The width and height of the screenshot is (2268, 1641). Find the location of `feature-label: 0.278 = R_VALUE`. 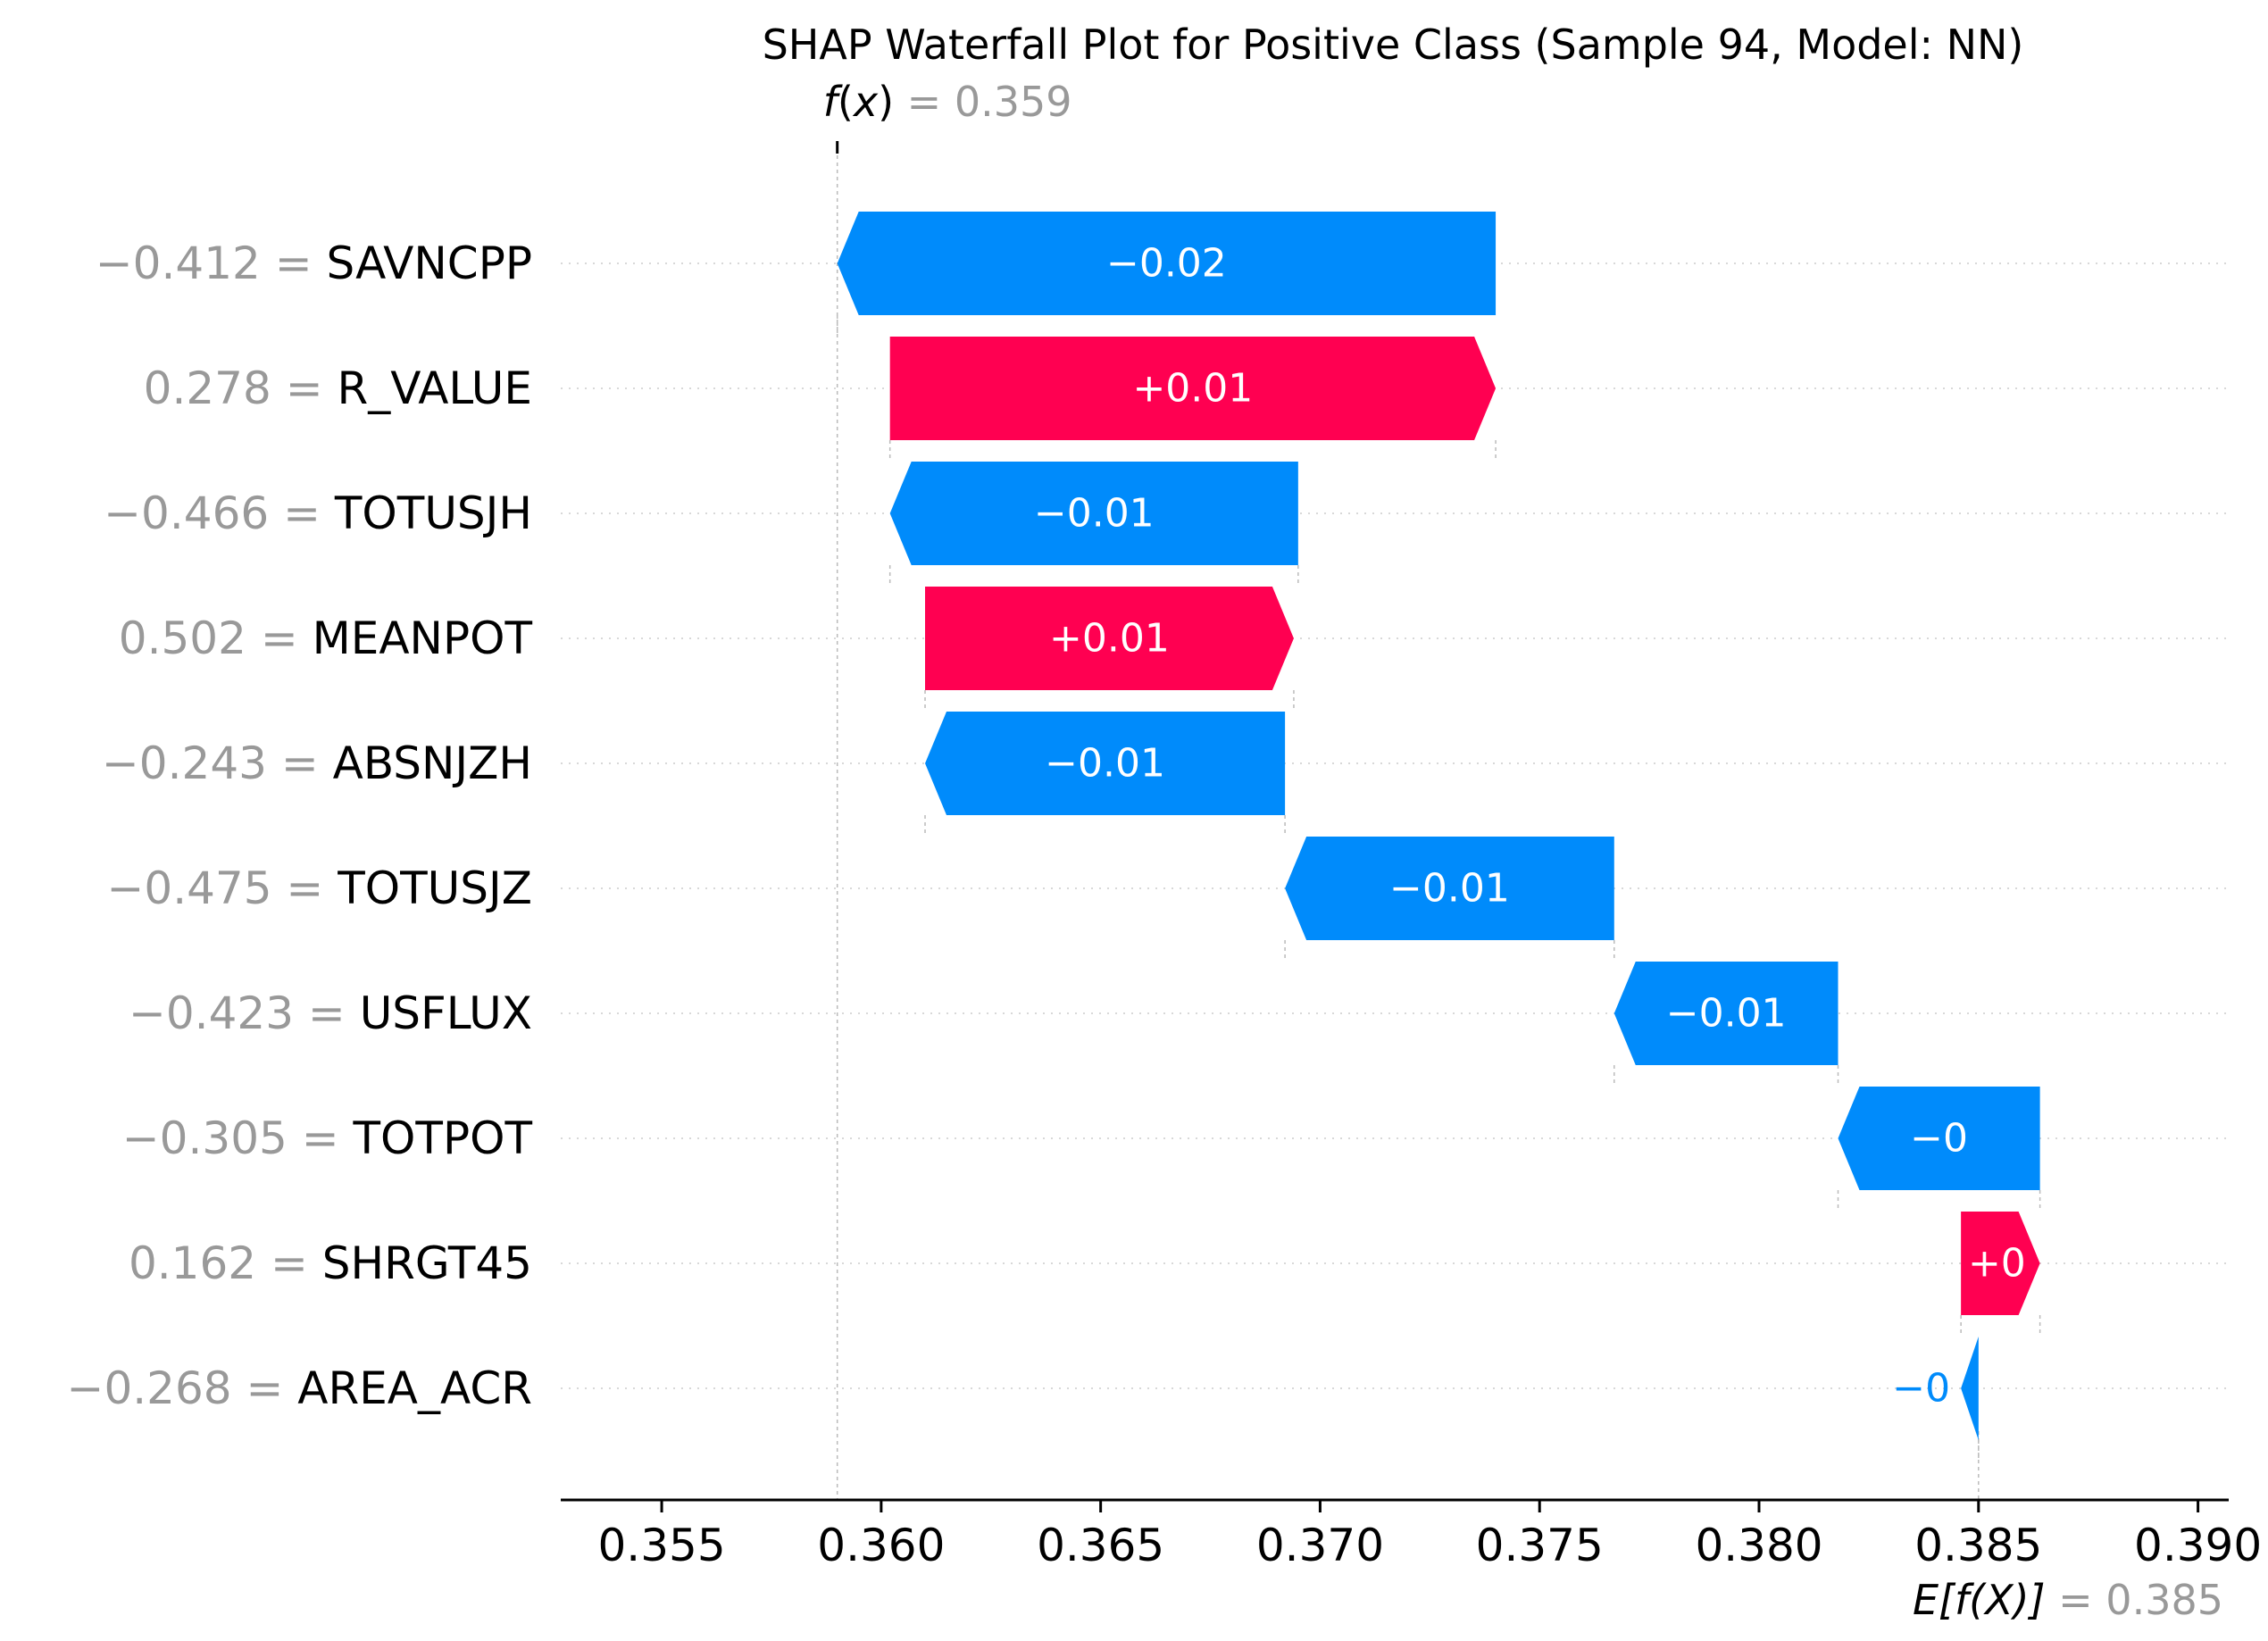

feature-label: 0.278 = R_VALUE is located at coordinates (338, 388).